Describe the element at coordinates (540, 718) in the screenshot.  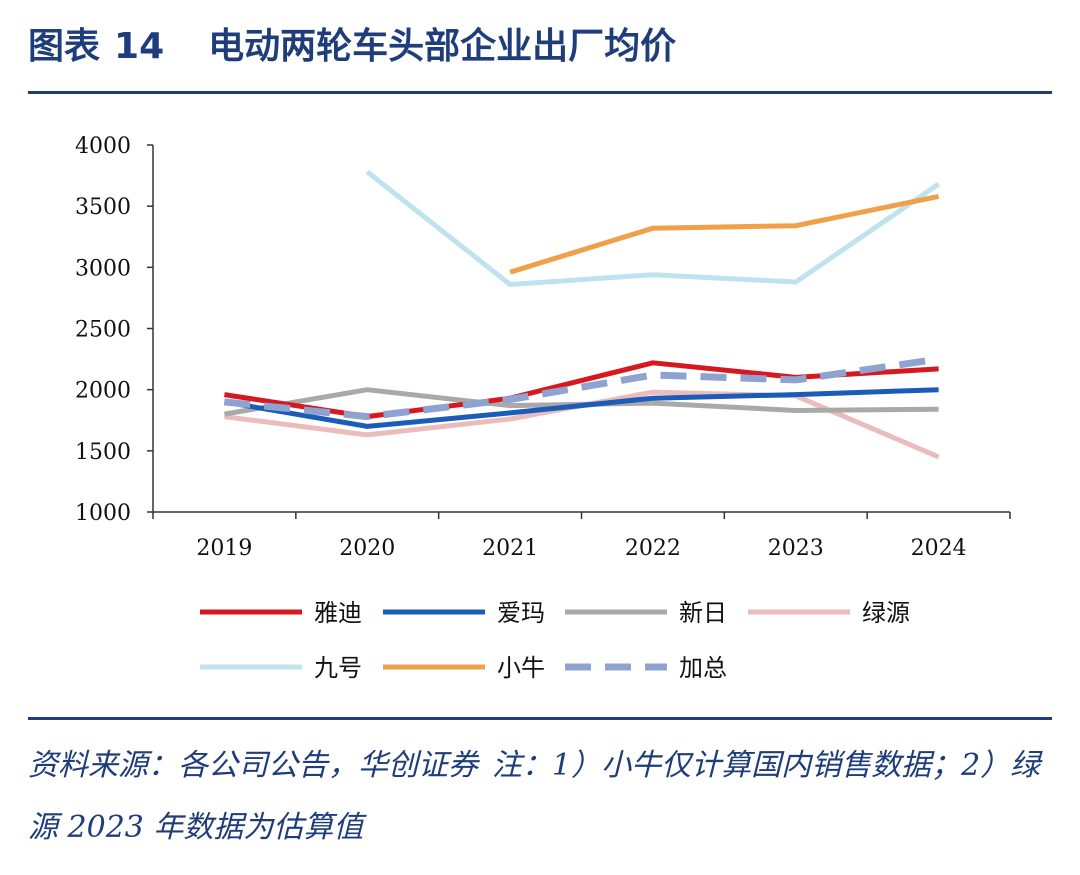
I see `source-divider` at that location.